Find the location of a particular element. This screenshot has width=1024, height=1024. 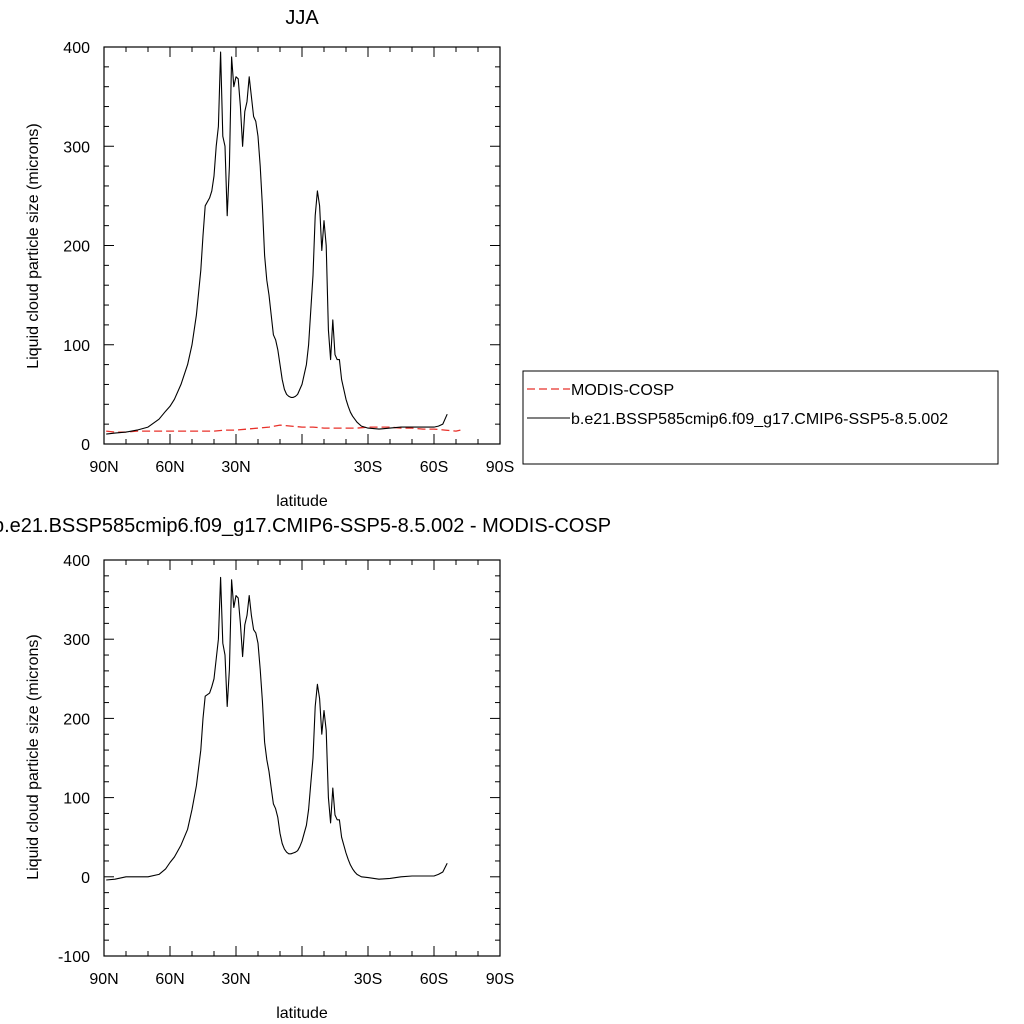

top-chart-series-group is located at coordinates (283, 243).